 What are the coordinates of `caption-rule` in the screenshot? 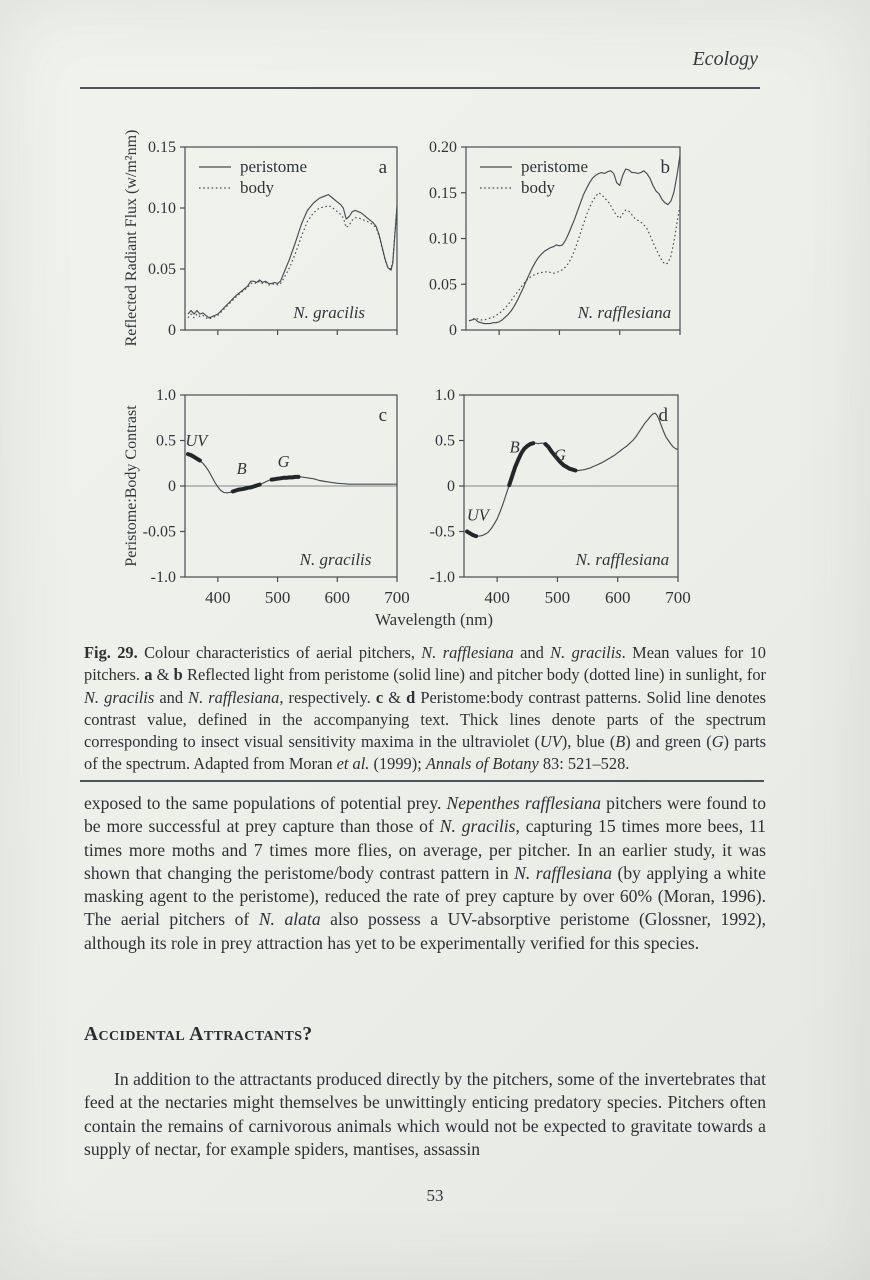 It's located at (422, 781).